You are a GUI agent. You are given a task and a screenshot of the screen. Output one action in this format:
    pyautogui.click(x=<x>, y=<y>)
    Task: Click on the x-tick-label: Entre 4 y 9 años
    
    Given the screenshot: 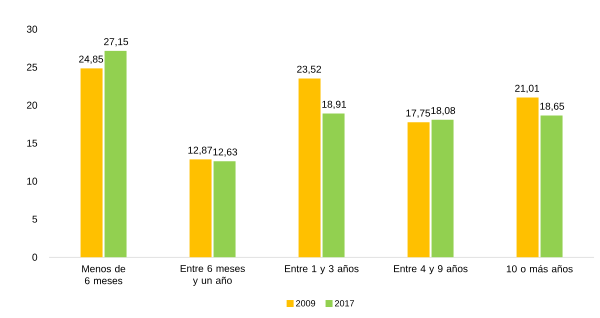 What is the action you would take?
    pyautogui.click(x=431, y=269)
    